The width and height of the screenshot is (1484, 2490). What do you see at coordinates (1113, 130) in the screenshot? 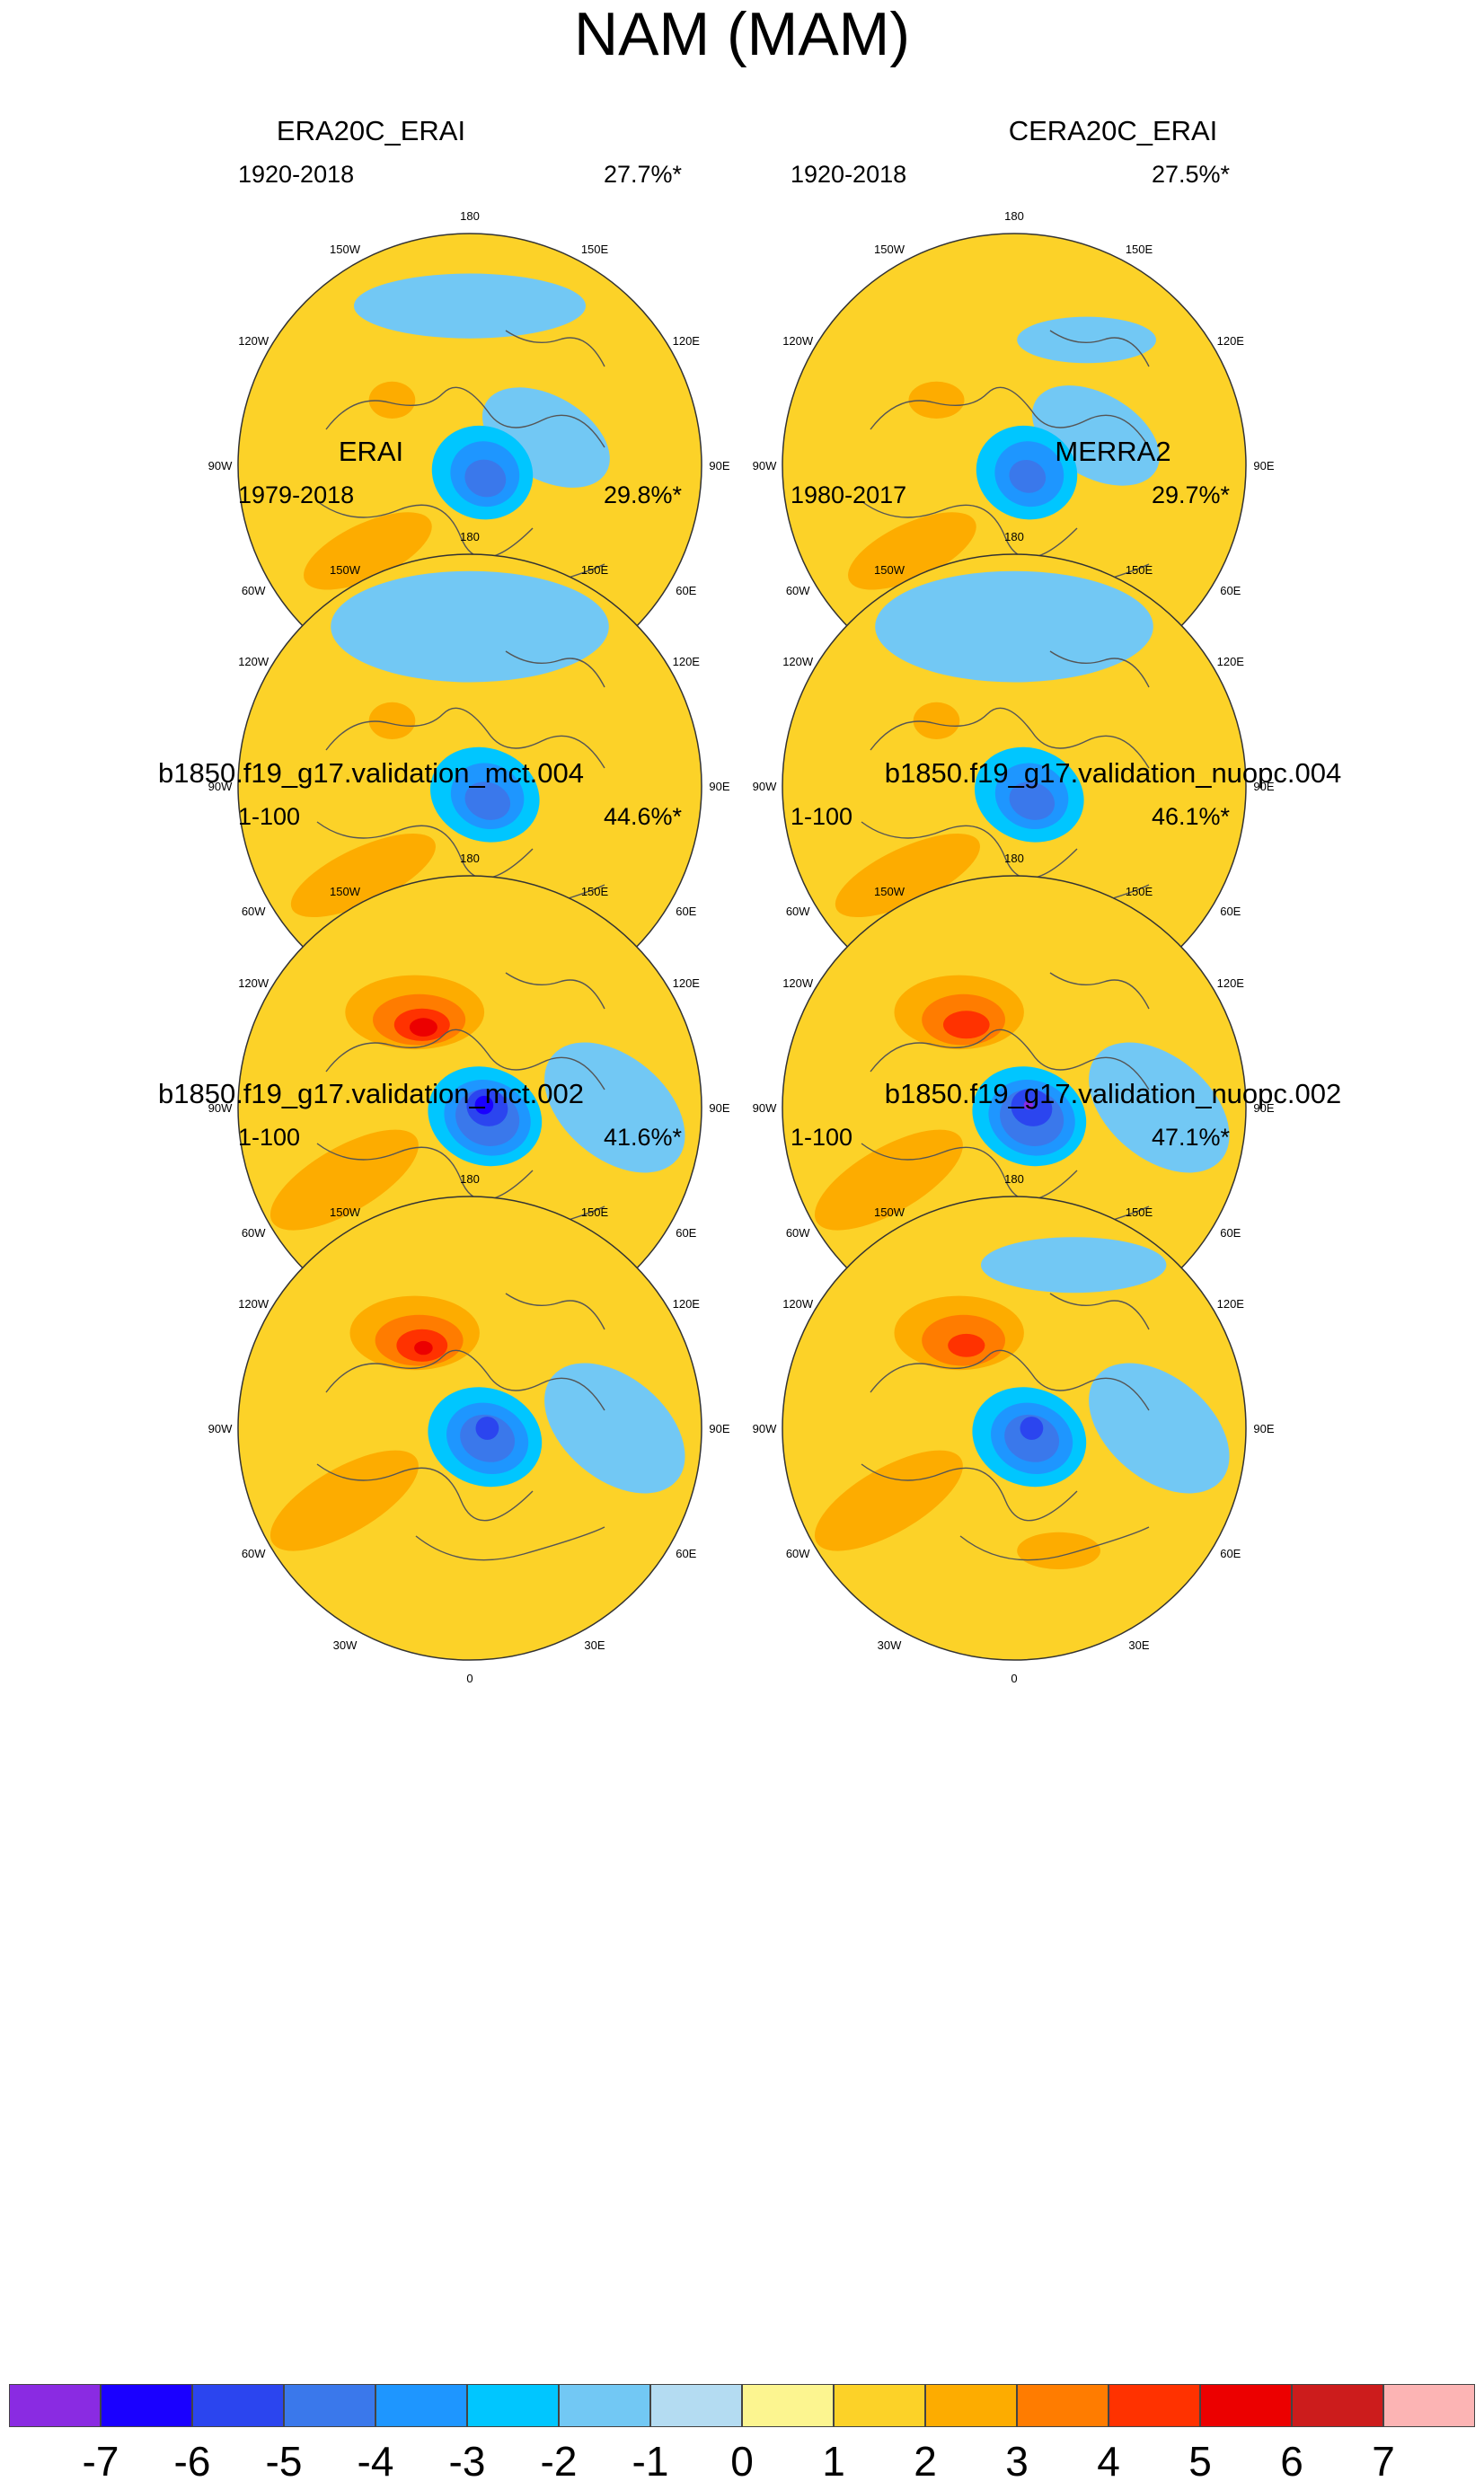
I see `panel-title: CERA20C_ERAI` at bounding box center [1113, 130].